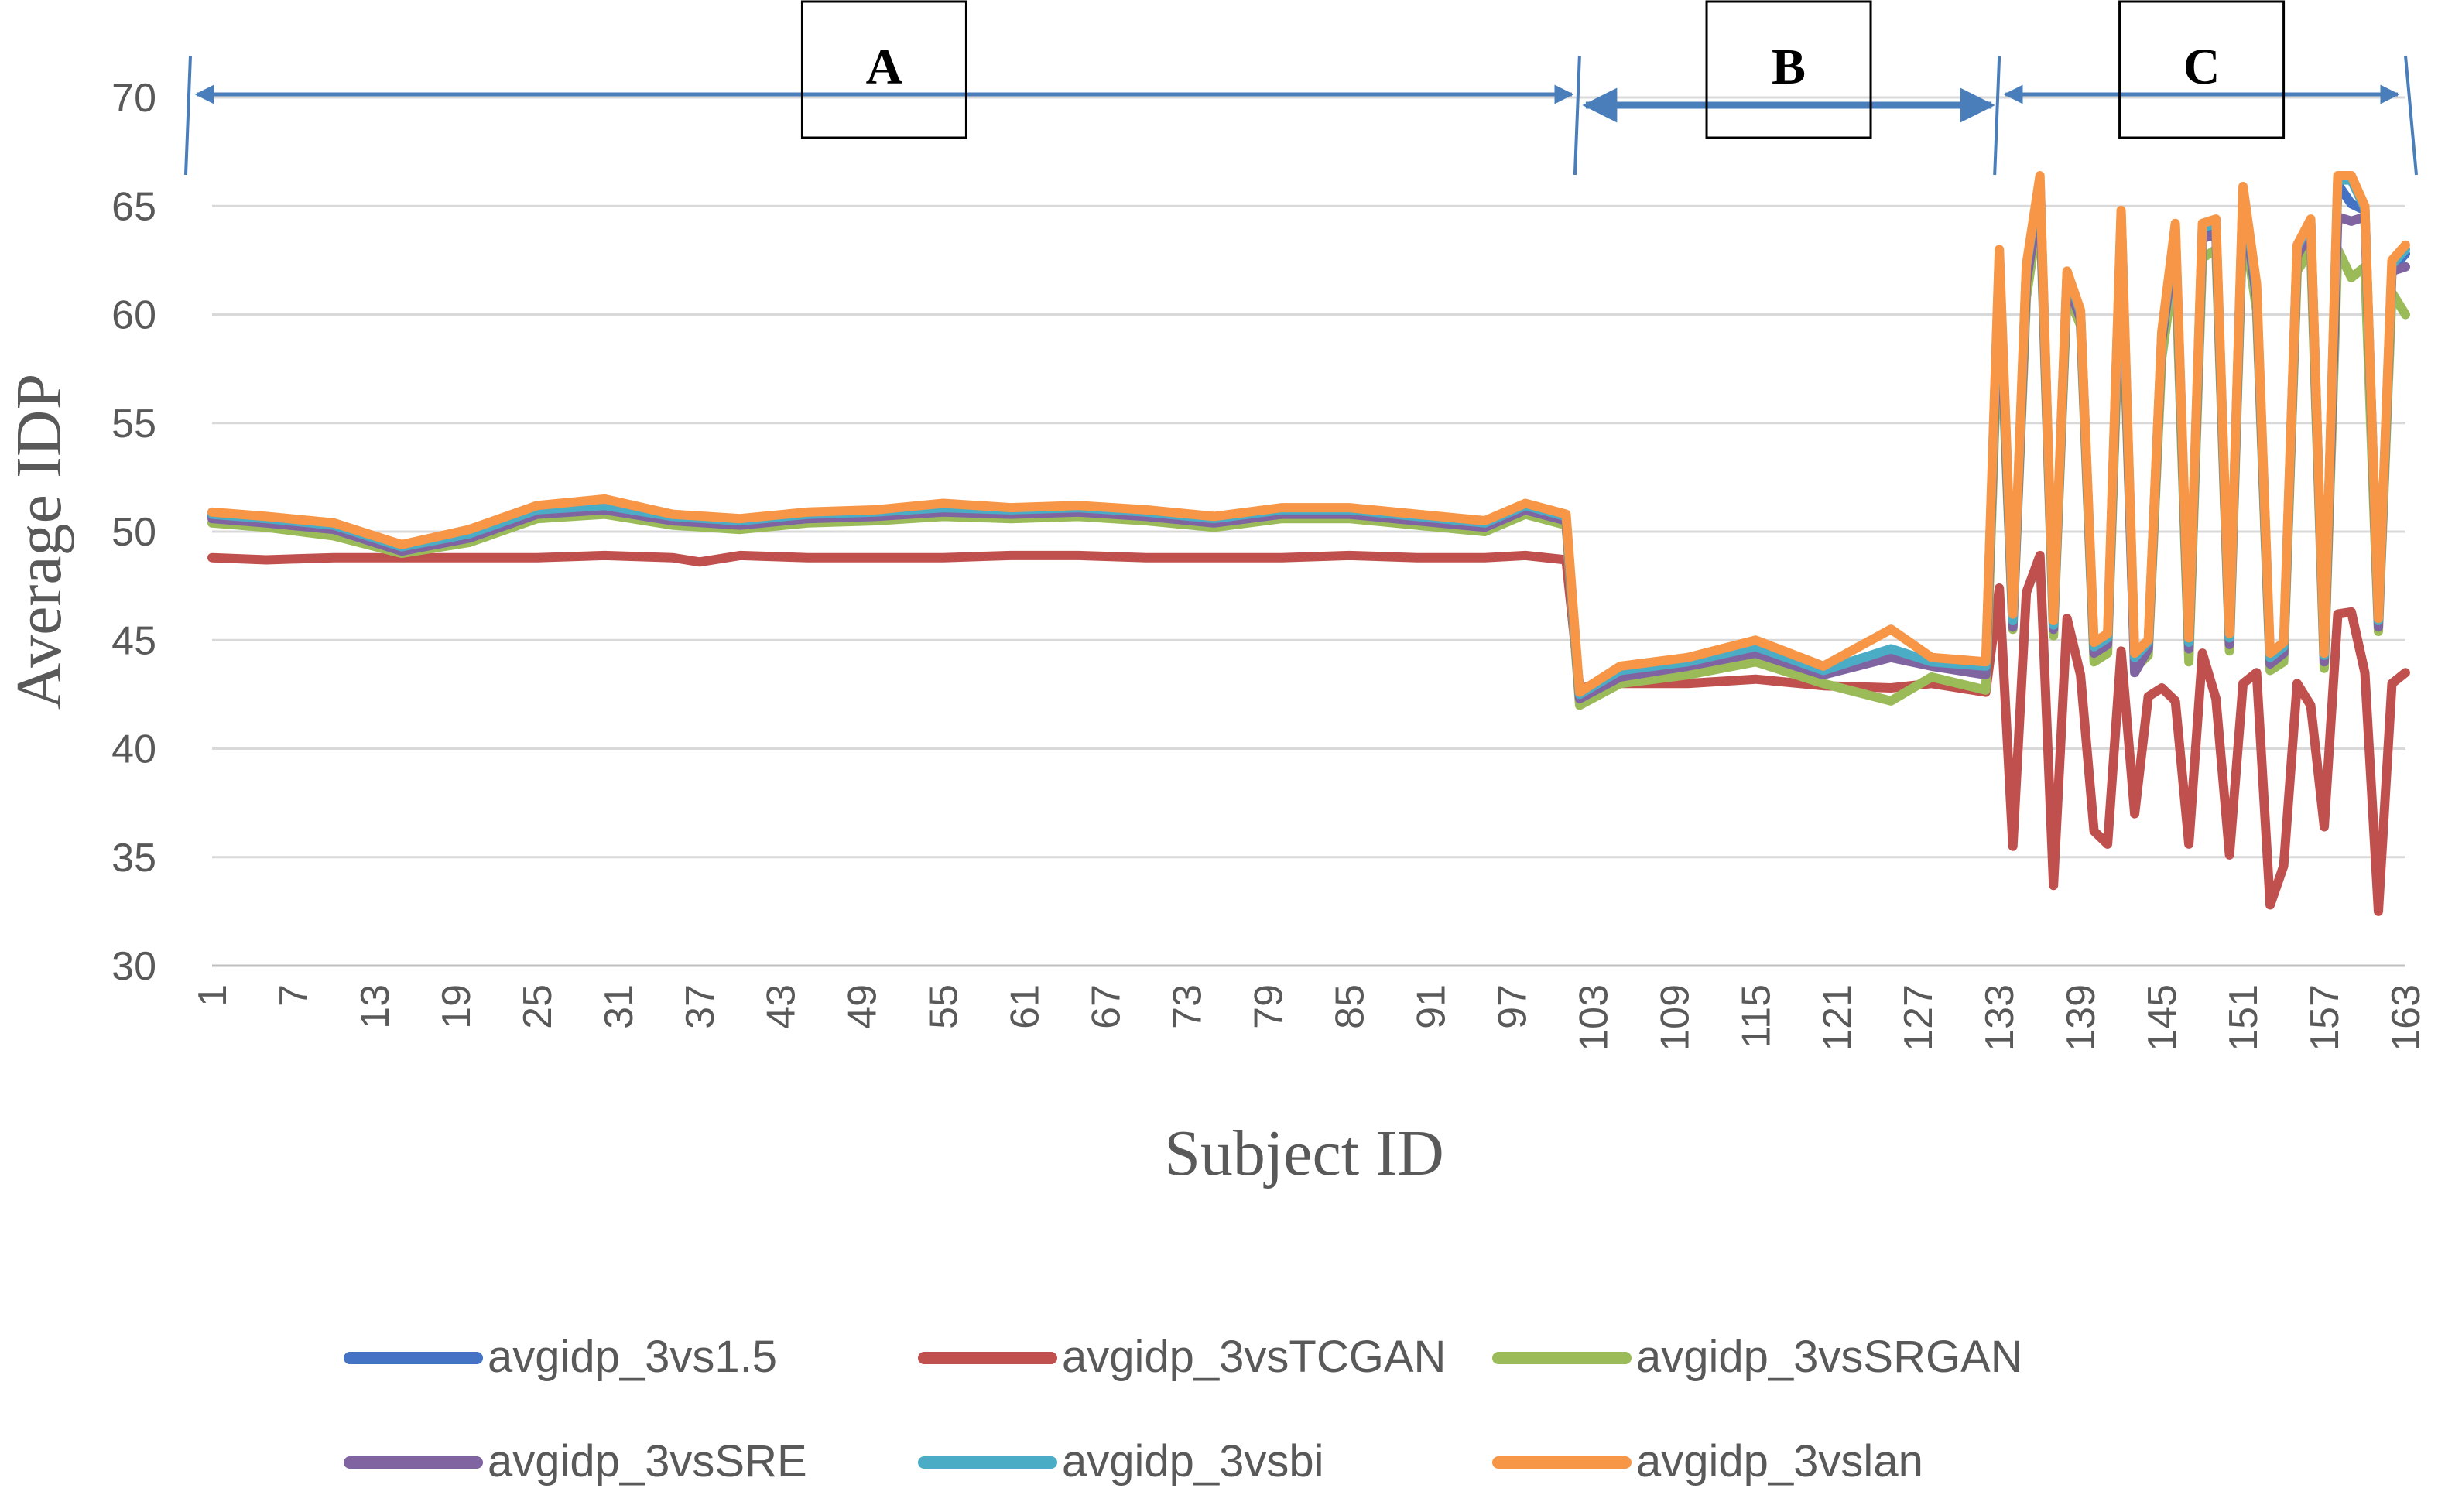 The height and width of the screenshot is (1512, 2438). Describe the element at coordinates (537, 1007) in the screenshot. I see `x-tick-label: 25` at that location.